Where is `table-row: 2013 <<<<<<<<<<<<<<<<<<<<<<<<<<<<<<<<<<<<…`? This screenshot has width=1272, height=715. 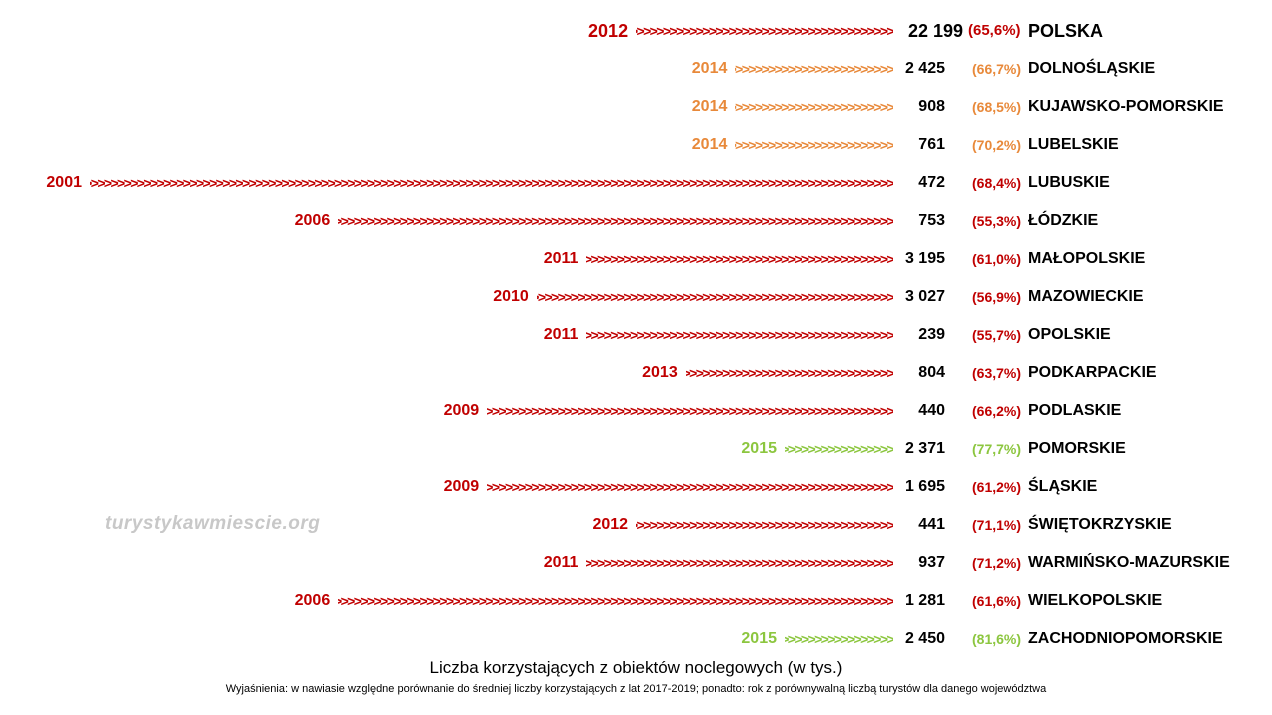 table-row: 2013 <<<<<<<<<<<<<<<<<<<<<<<<<<<<<<<<<<<<… is located at coordinates (636, 373).